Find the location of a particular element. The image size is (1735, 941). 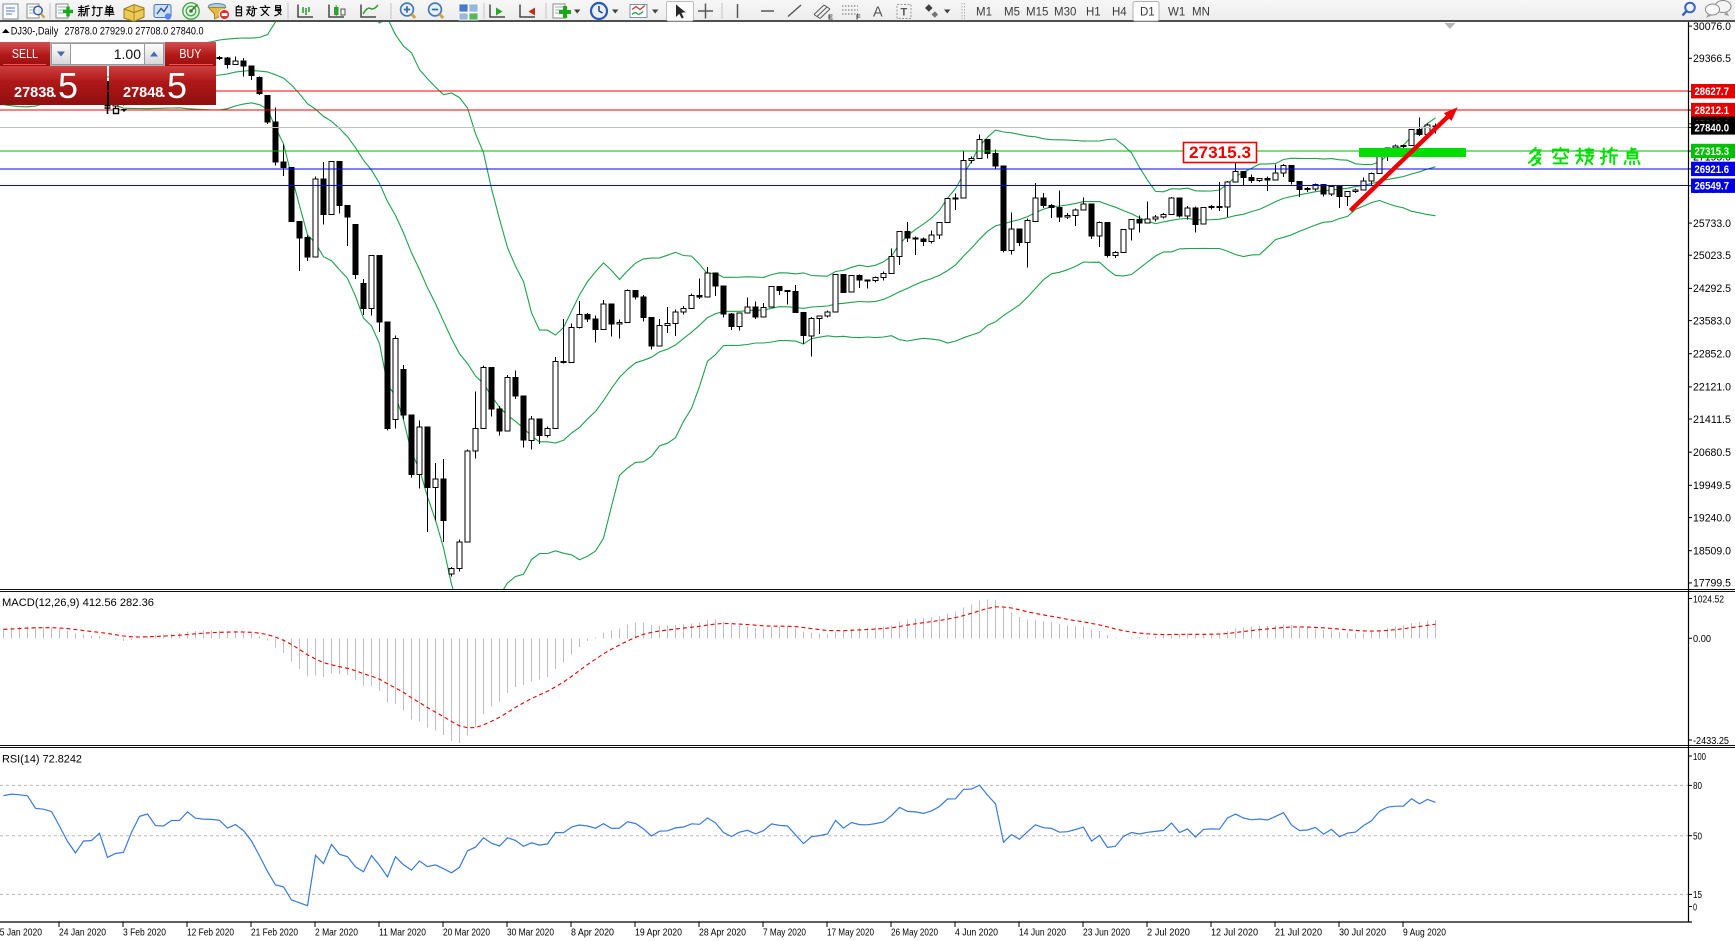

svg-text: W1 is located at coordinates (1176, 13).